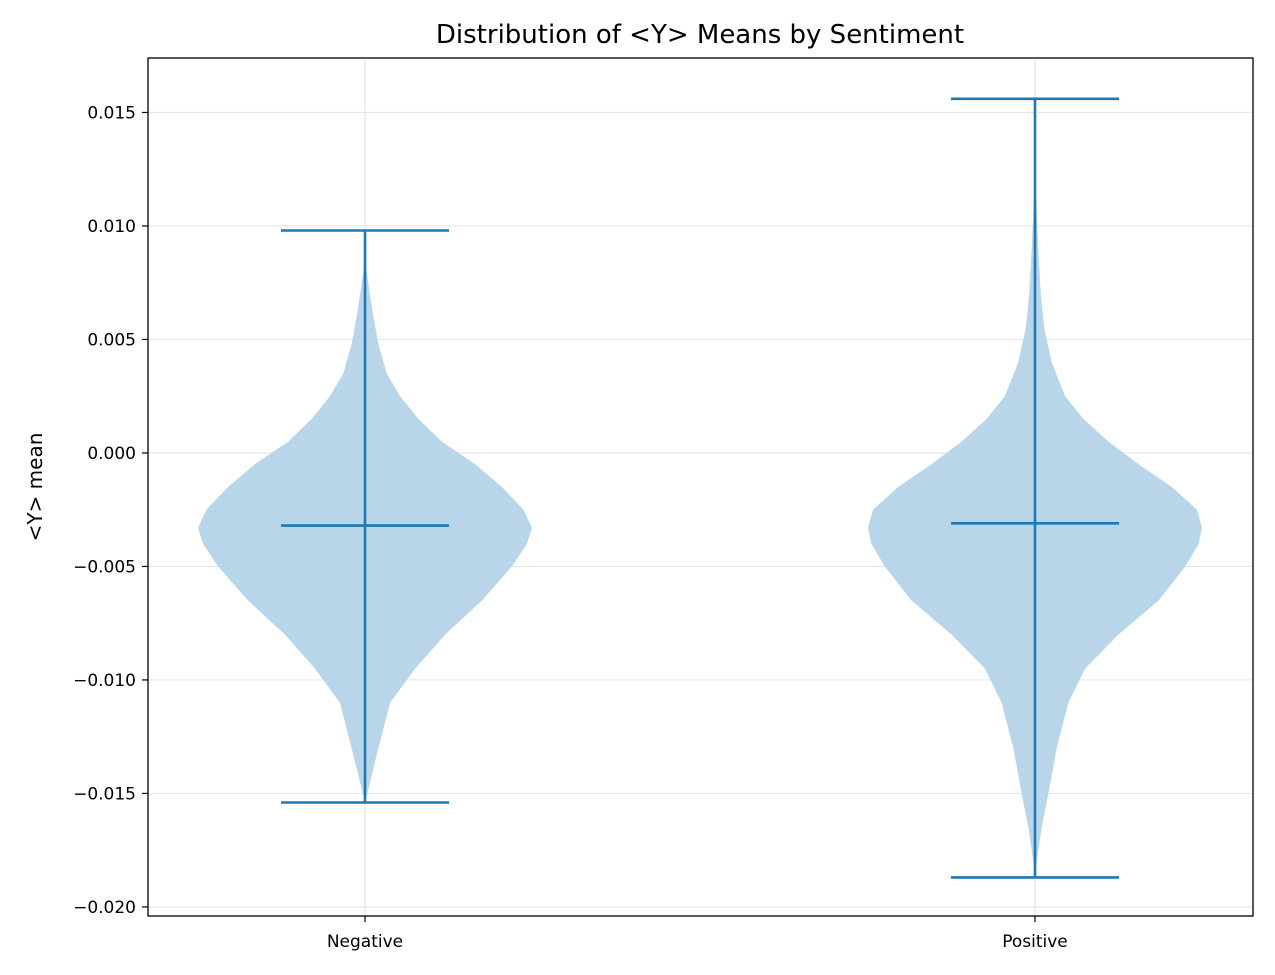 Image resolution: width=1275 pixels, height=975 pixels. I want to click on y-tick-label: 0.010, so click(111, 227).